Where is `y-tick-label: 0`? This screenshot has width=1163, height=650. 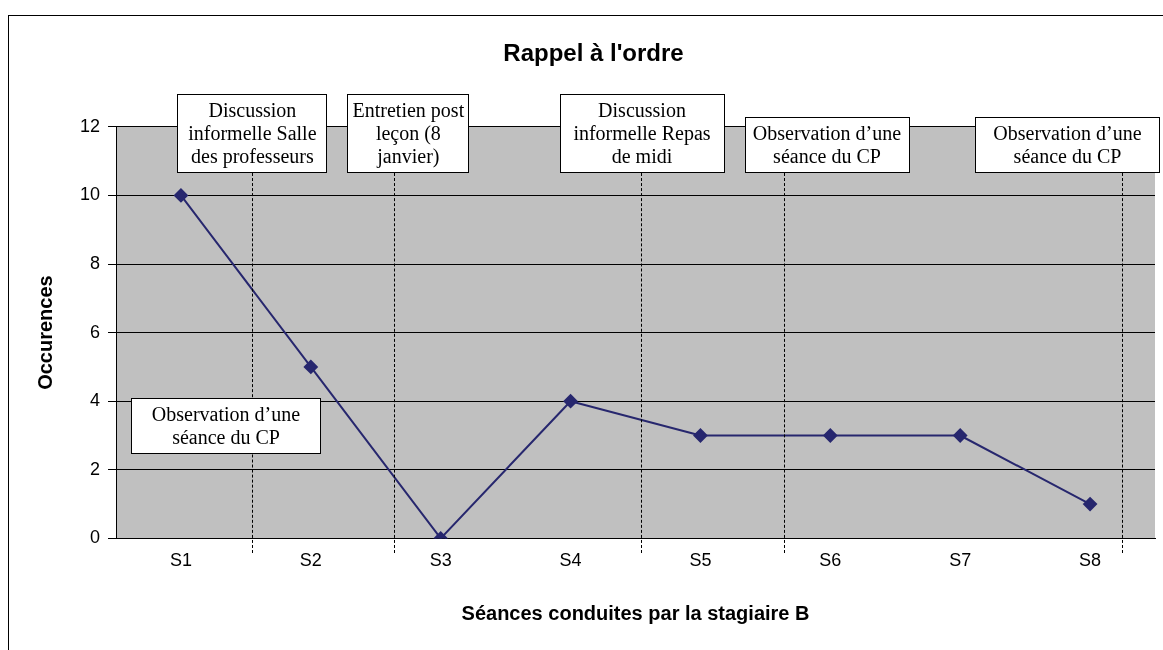 y-tick-label: 0 is located at coordinates (95, 537).